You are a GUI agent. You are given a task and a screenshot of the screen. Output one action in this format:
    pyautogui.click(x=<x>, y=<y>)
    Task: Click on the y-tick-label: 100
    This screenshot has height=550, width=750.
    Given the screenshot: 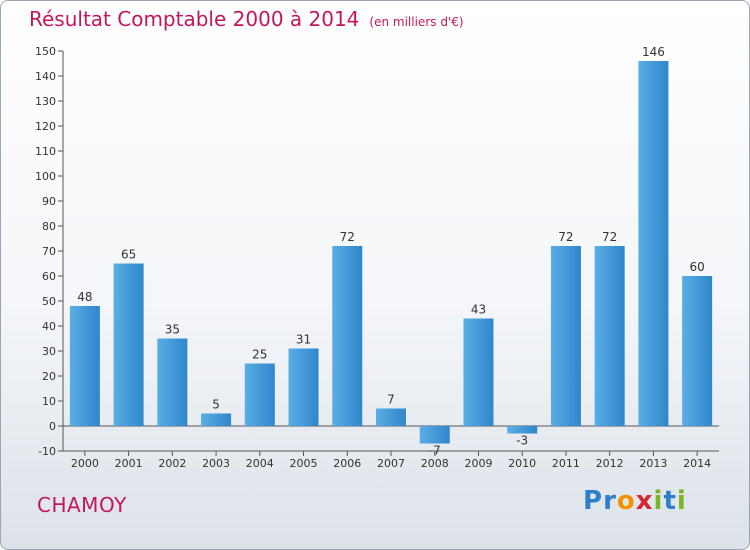 What is the action you would take?
    pyautogui.click(x=45, y=176)
    